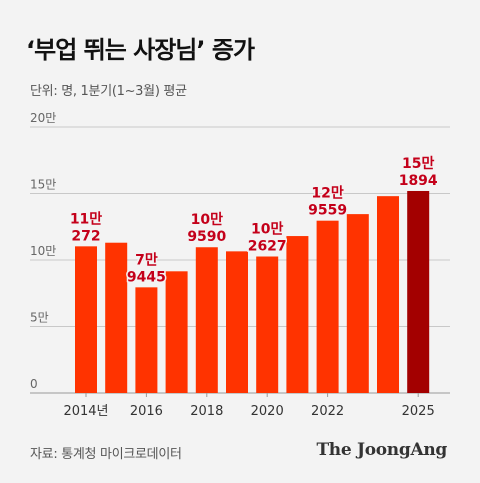 Image resolution: width=480 pixels, height=483 pixels. What do you see at coordinates (86, 227) in the screenshot?
I see `data-label-2014: 11만 272` at bounding box center [86, 227].